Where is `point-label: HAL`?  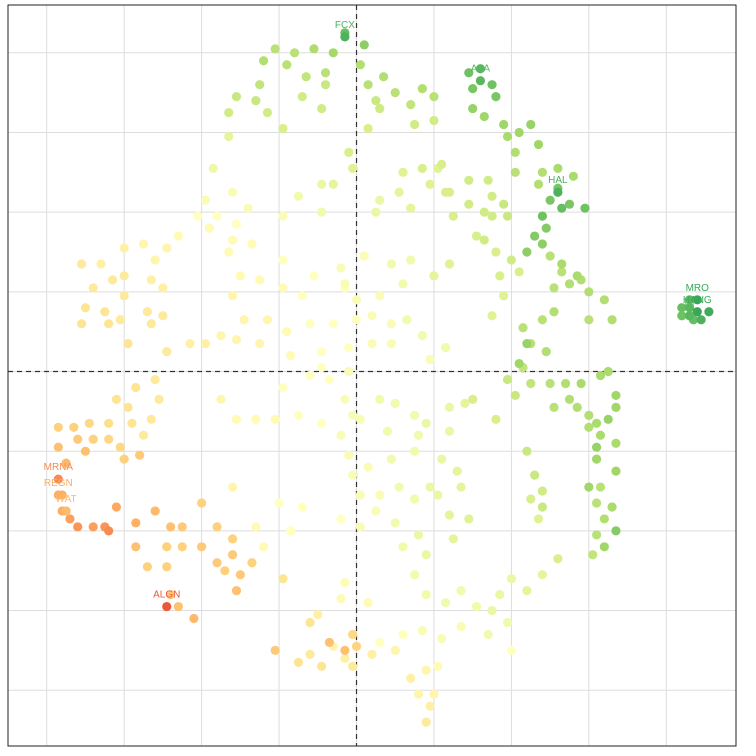
point-label: HAL is located at coordinates (558, 180).